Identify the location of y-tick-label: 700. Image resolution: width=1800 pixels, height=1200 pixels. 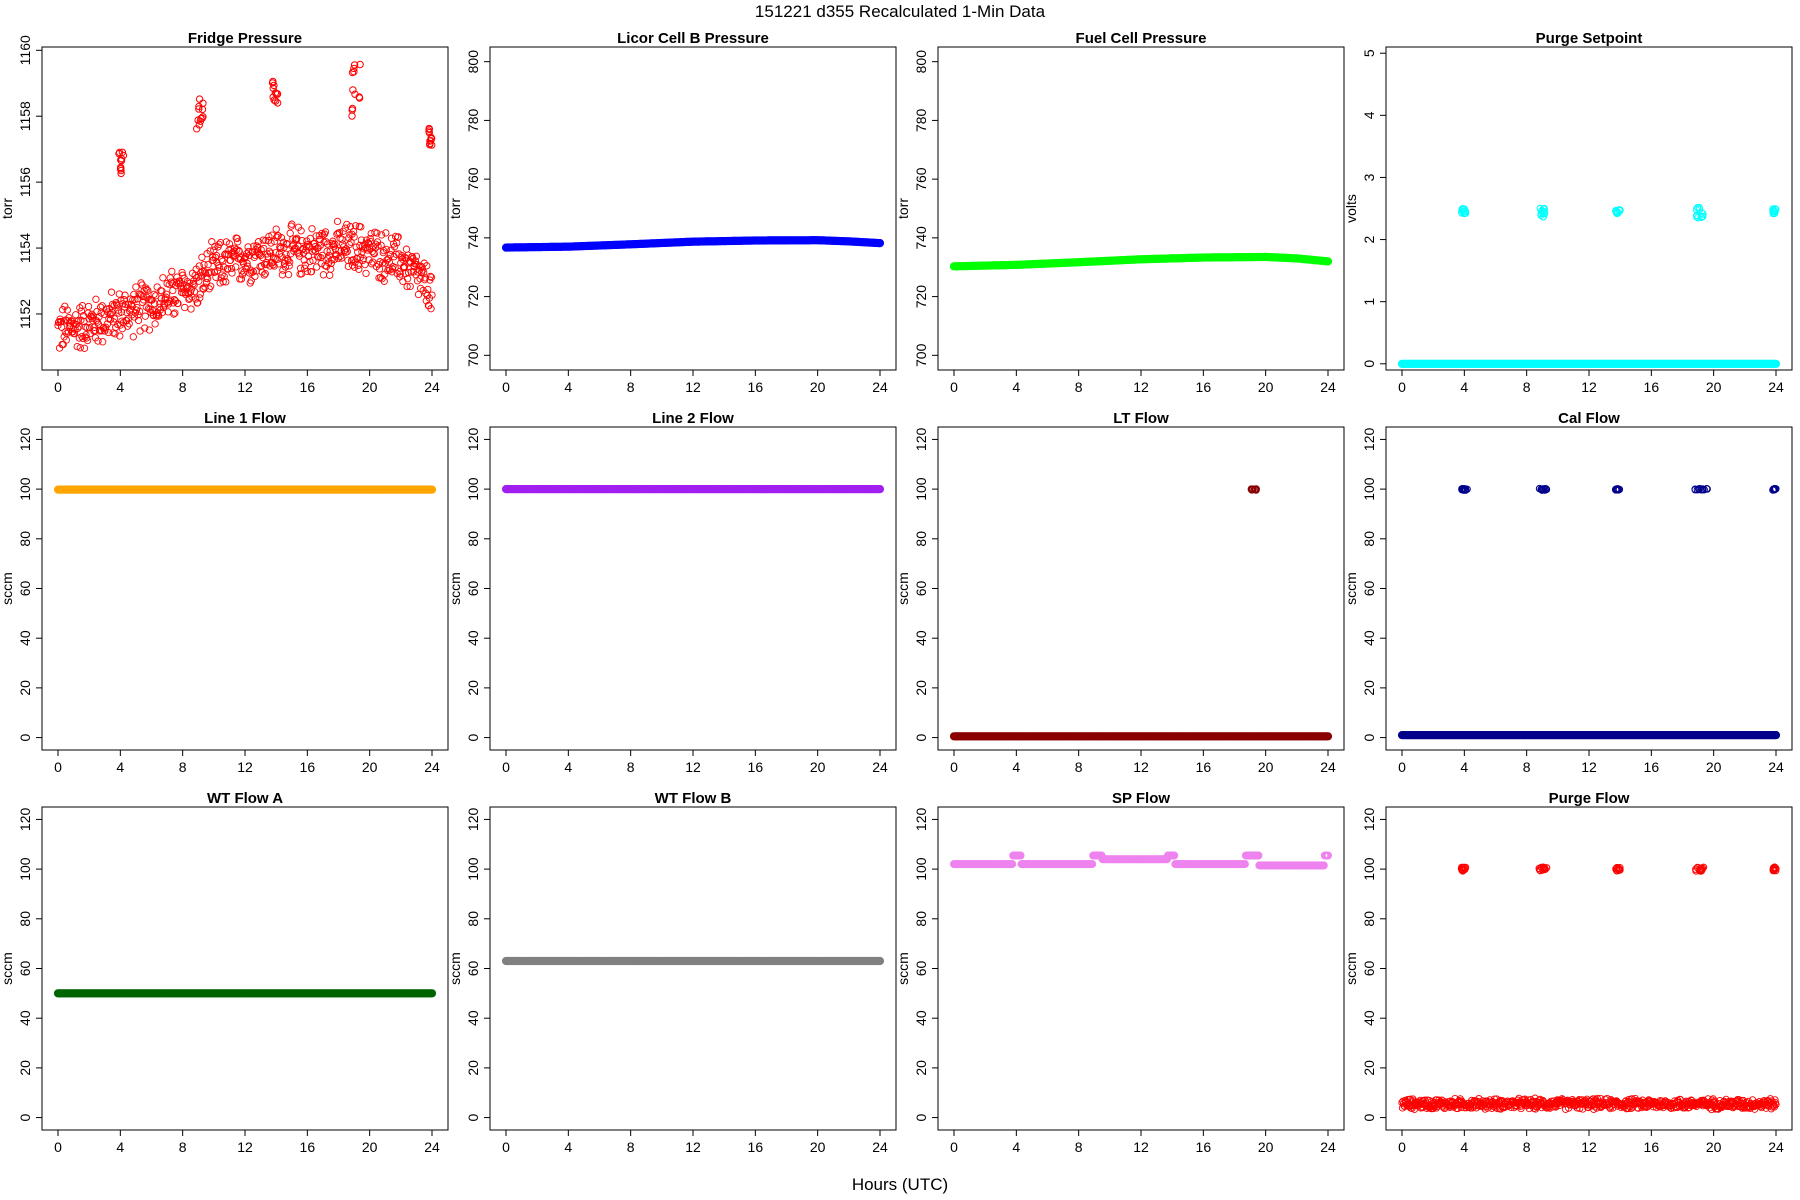
(921, 355).